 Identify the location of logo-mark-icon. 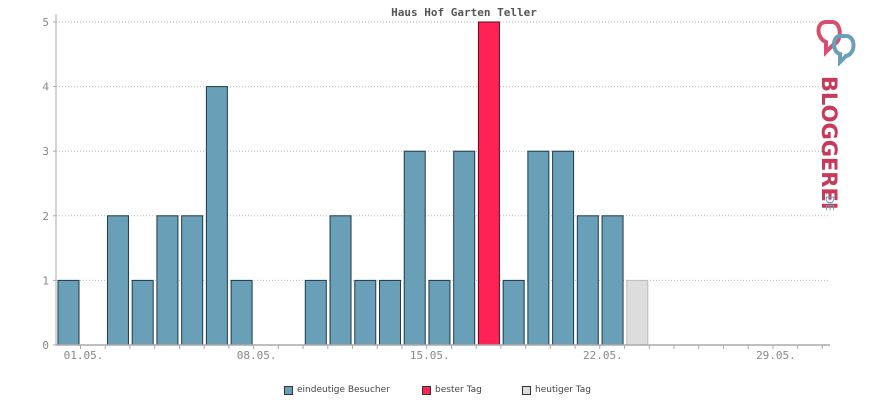
(836, 43).